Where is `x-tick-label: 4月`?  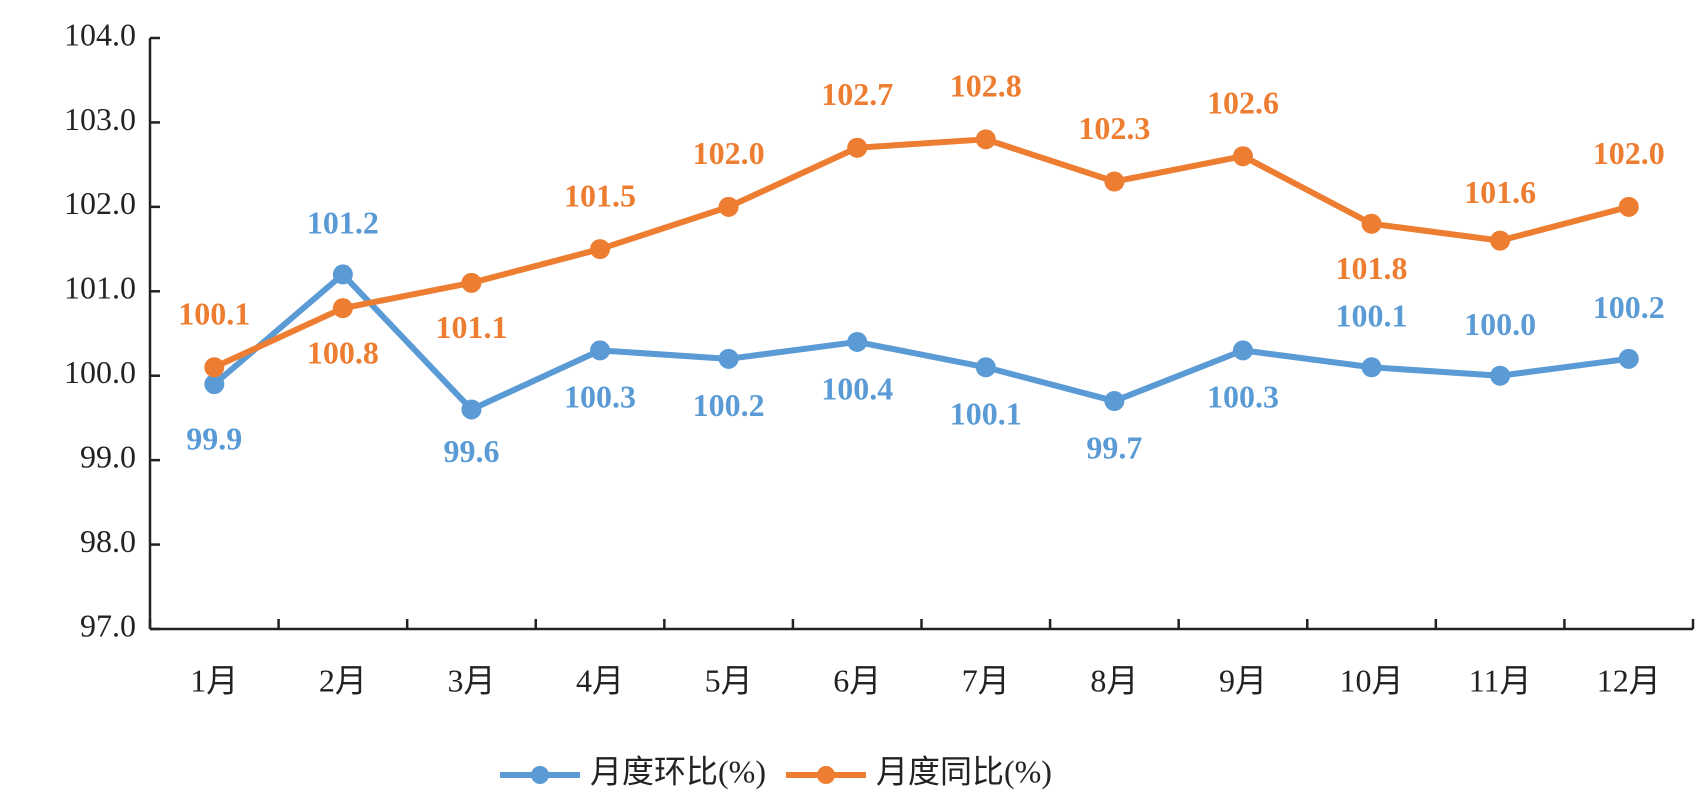
x-tick-label: 4月 is located at coordinates (600, 680).